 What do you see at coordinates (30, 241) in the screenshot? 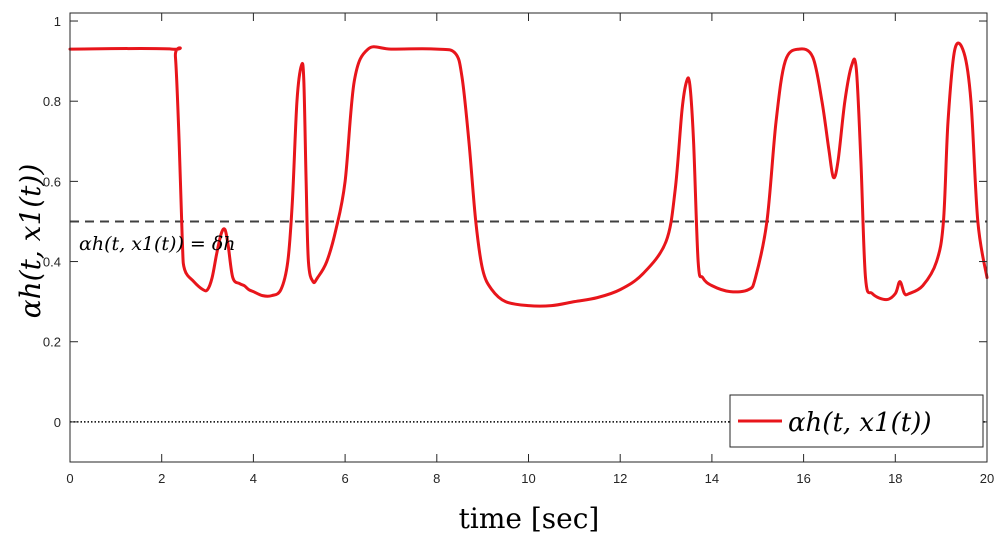
I see `y-axis-title: αh(t, x1(t))` at bounding box center [30, 241].